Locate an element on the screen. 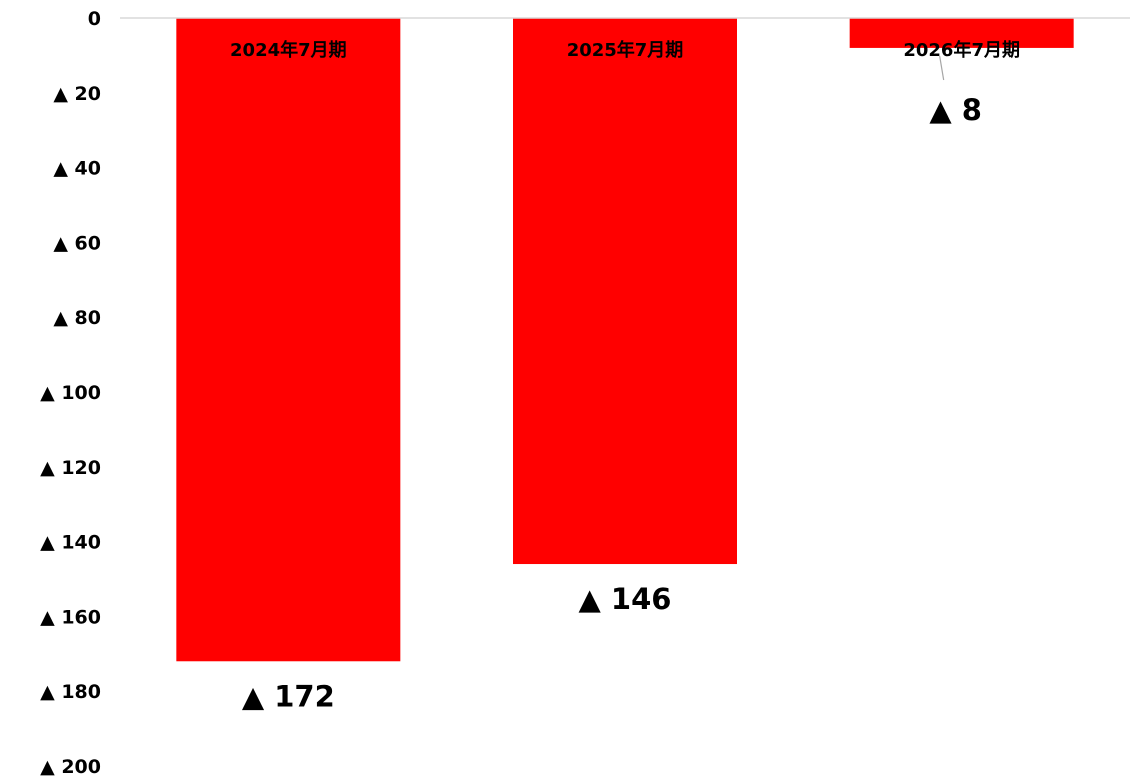 The image size is (1145, 780). category-label: 2026年7月期 is located at coordinates (961, 50).